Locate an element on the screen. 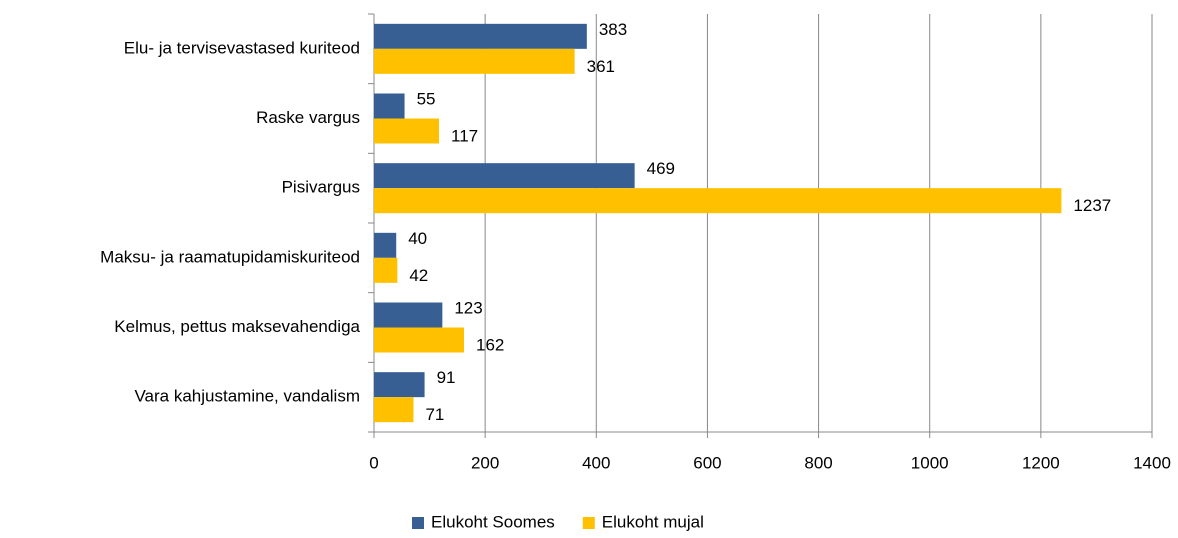  y-tick-label: Maksu- ja raamatupidamiskuriteod is located at coordinates (230, 256).